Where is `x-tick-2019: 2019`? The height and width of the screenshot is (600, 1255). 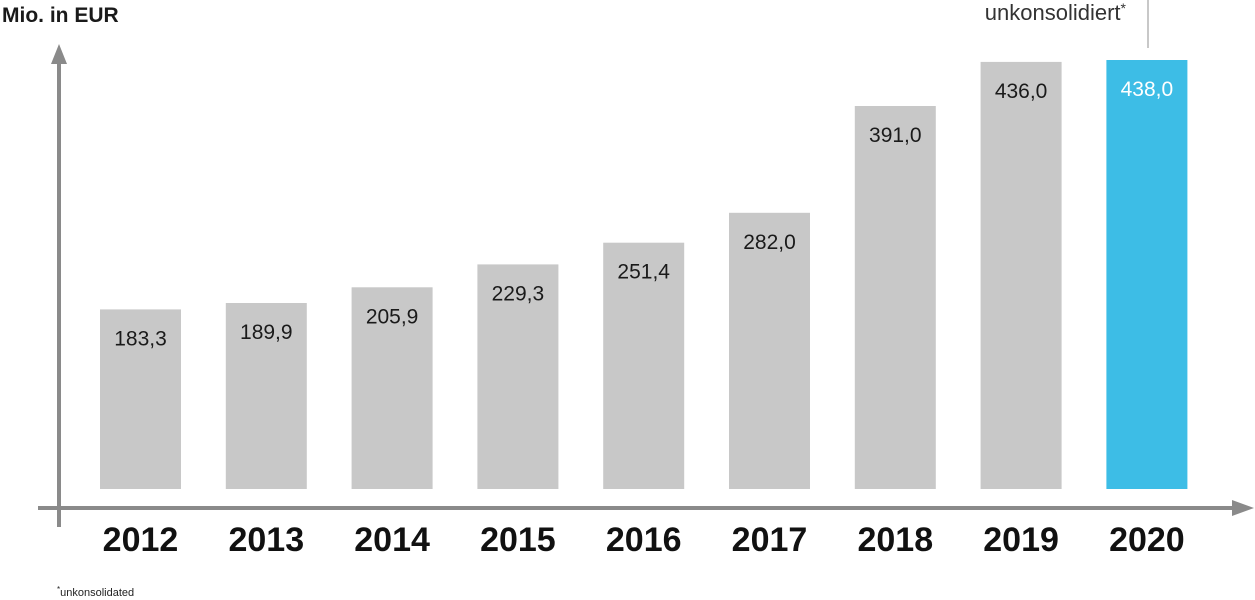
x-tick-2019: 2019 is located at coordinates (1021, 540).